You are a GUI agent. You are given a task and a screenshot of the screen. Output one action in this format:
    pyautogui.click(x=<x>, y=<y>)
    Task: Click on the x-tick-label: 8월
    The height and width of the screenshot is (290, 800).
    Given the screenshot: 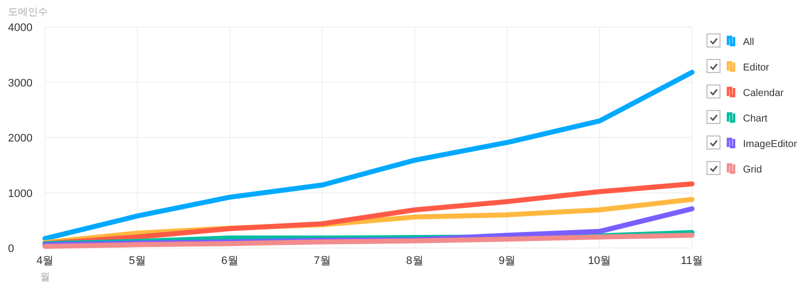 What is the action you would take?
    pyautogui.click(x=415, y=261)
    